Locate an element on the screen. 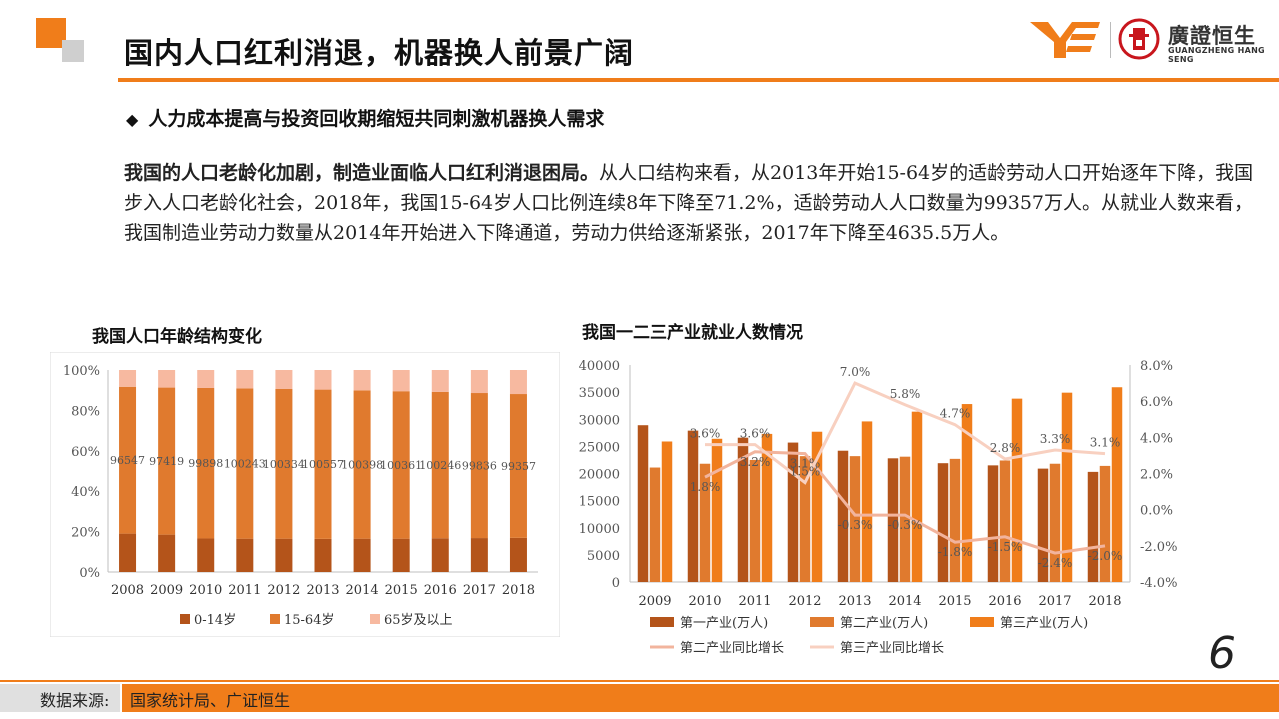 This screenshot has width=1279, height=719. chart1-data-label: 99357 is located at coordinates (518, 466).